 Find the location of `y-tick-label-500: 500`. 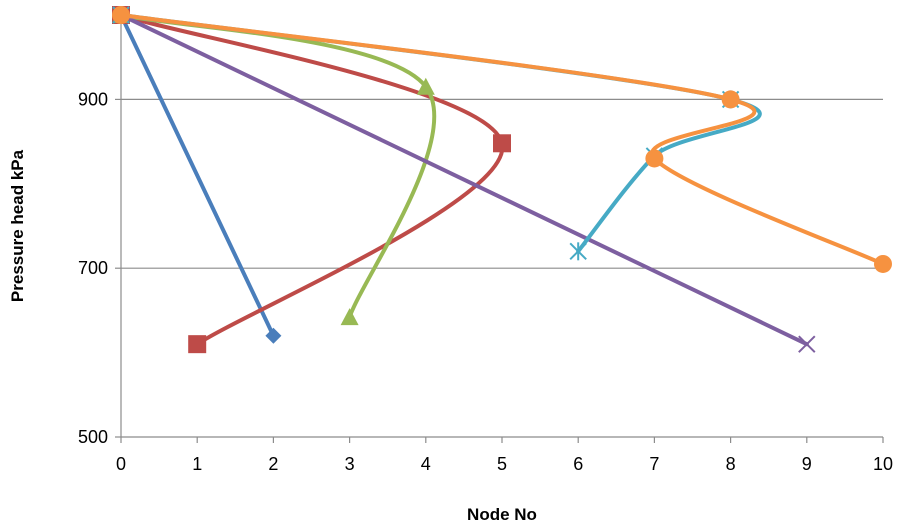

y-tick-label-500: 500 is located at coordinates (93, 437).